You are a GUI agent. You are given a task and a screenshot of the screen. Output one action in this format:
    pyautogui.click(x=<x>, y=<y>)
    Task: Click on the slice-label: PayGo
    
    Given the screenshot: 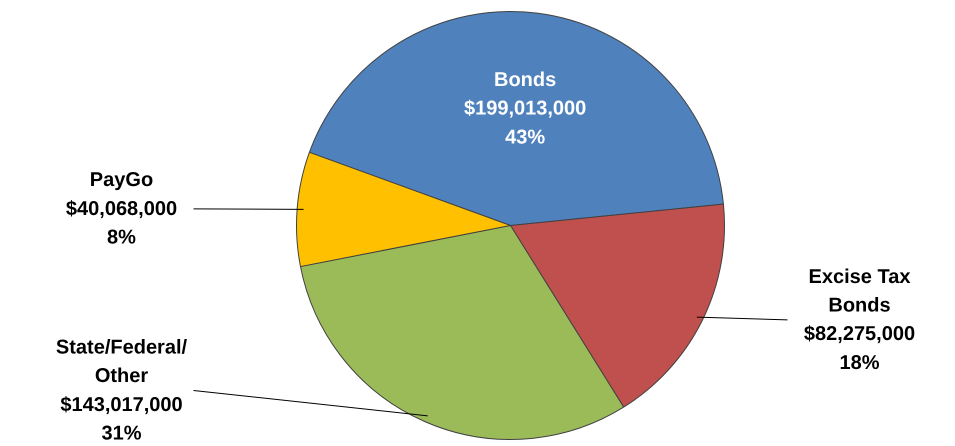 What is the action you would take?
    pyautogui.click(x=122, y=180)
    